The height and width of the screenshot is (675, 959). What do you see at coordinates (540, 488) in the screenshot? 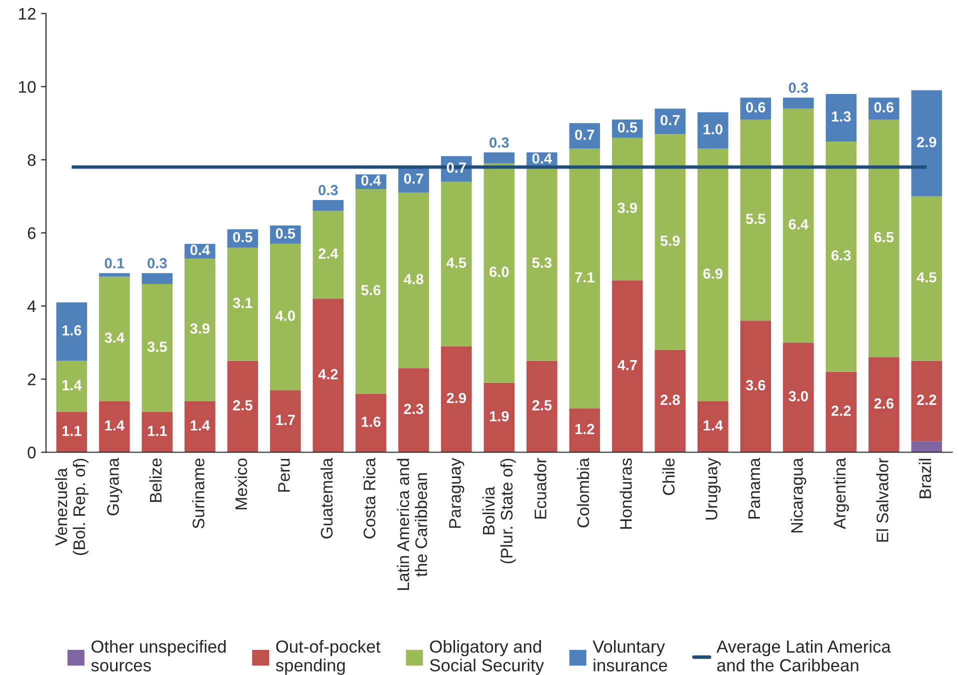
I see `x-tick-label: Ecuador` at bounding box center [540, 488].